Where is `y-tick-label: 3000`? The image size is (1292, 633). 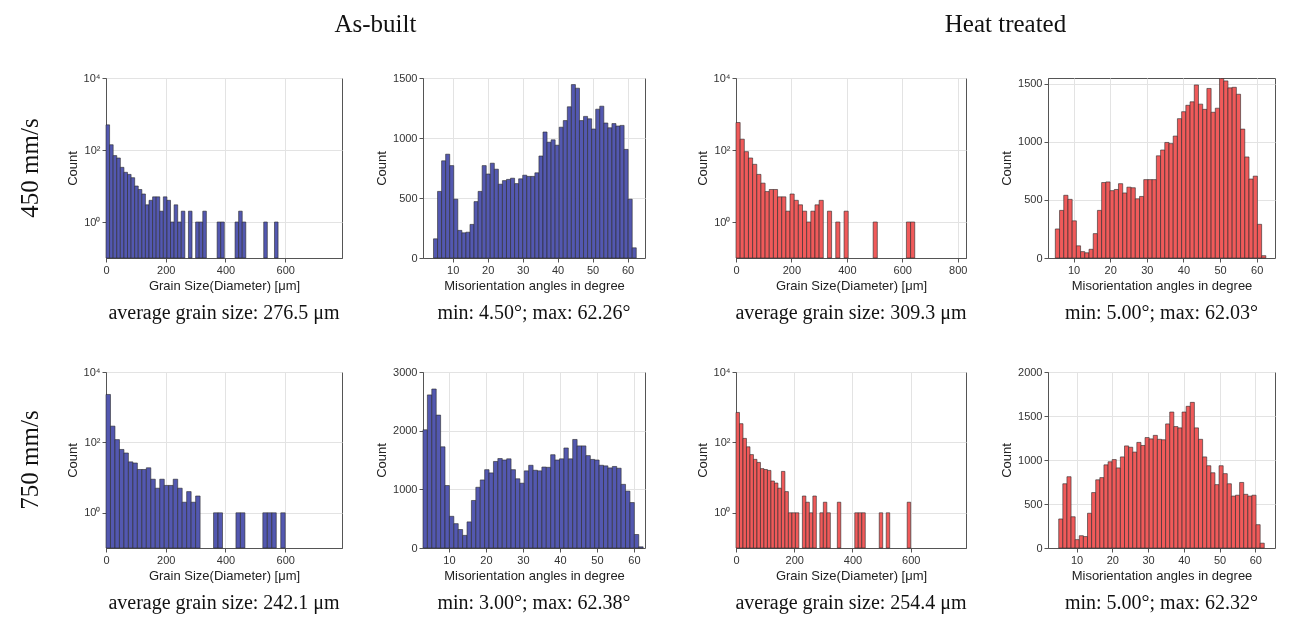
y-tick-label: 3000 is located at coordinates (405, 371).